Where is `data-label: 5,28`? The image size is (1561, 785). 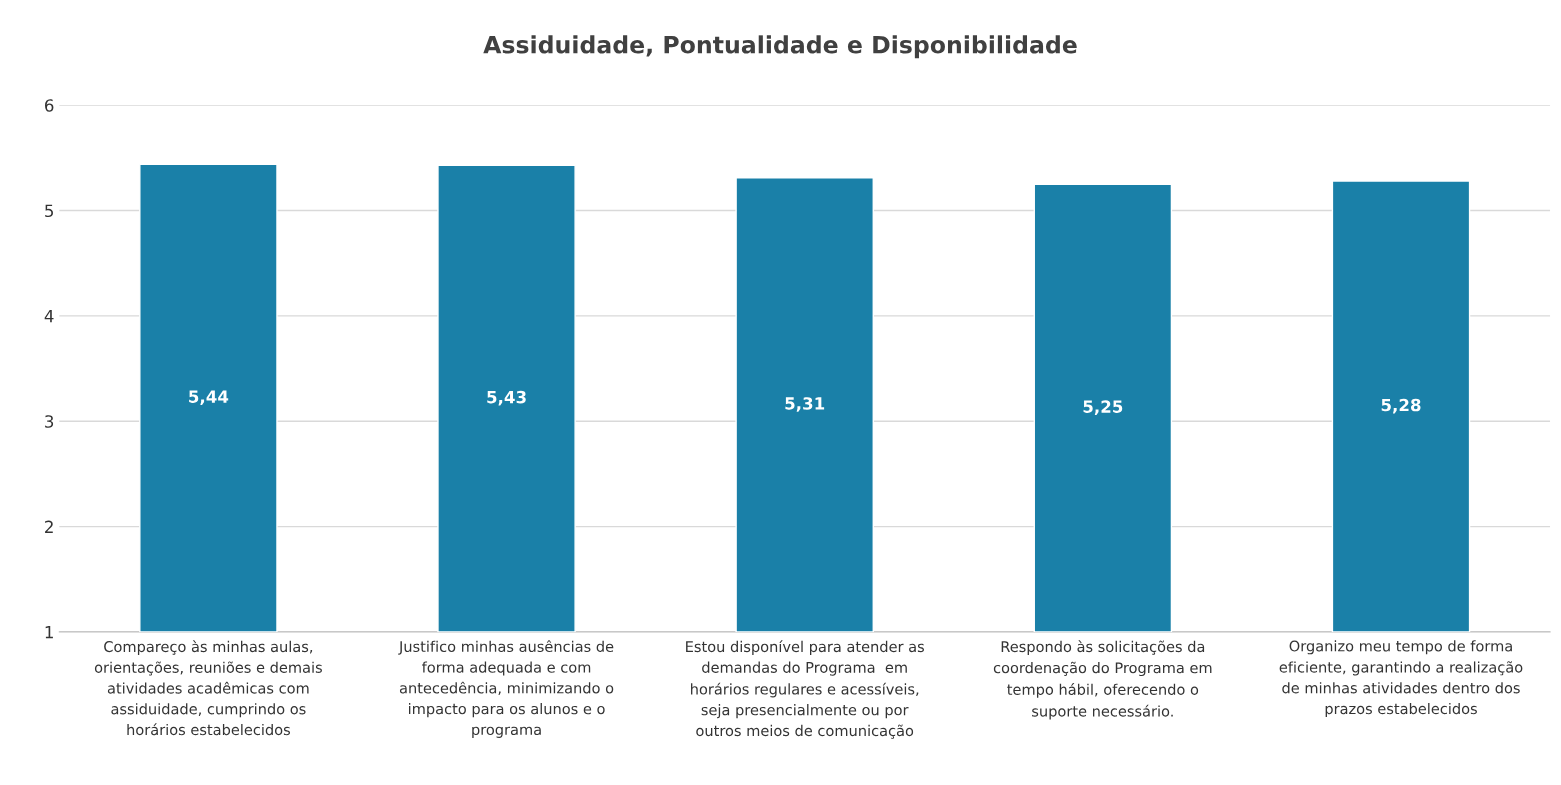
data-label: 5,28 is located at coordinates (1401, 406).